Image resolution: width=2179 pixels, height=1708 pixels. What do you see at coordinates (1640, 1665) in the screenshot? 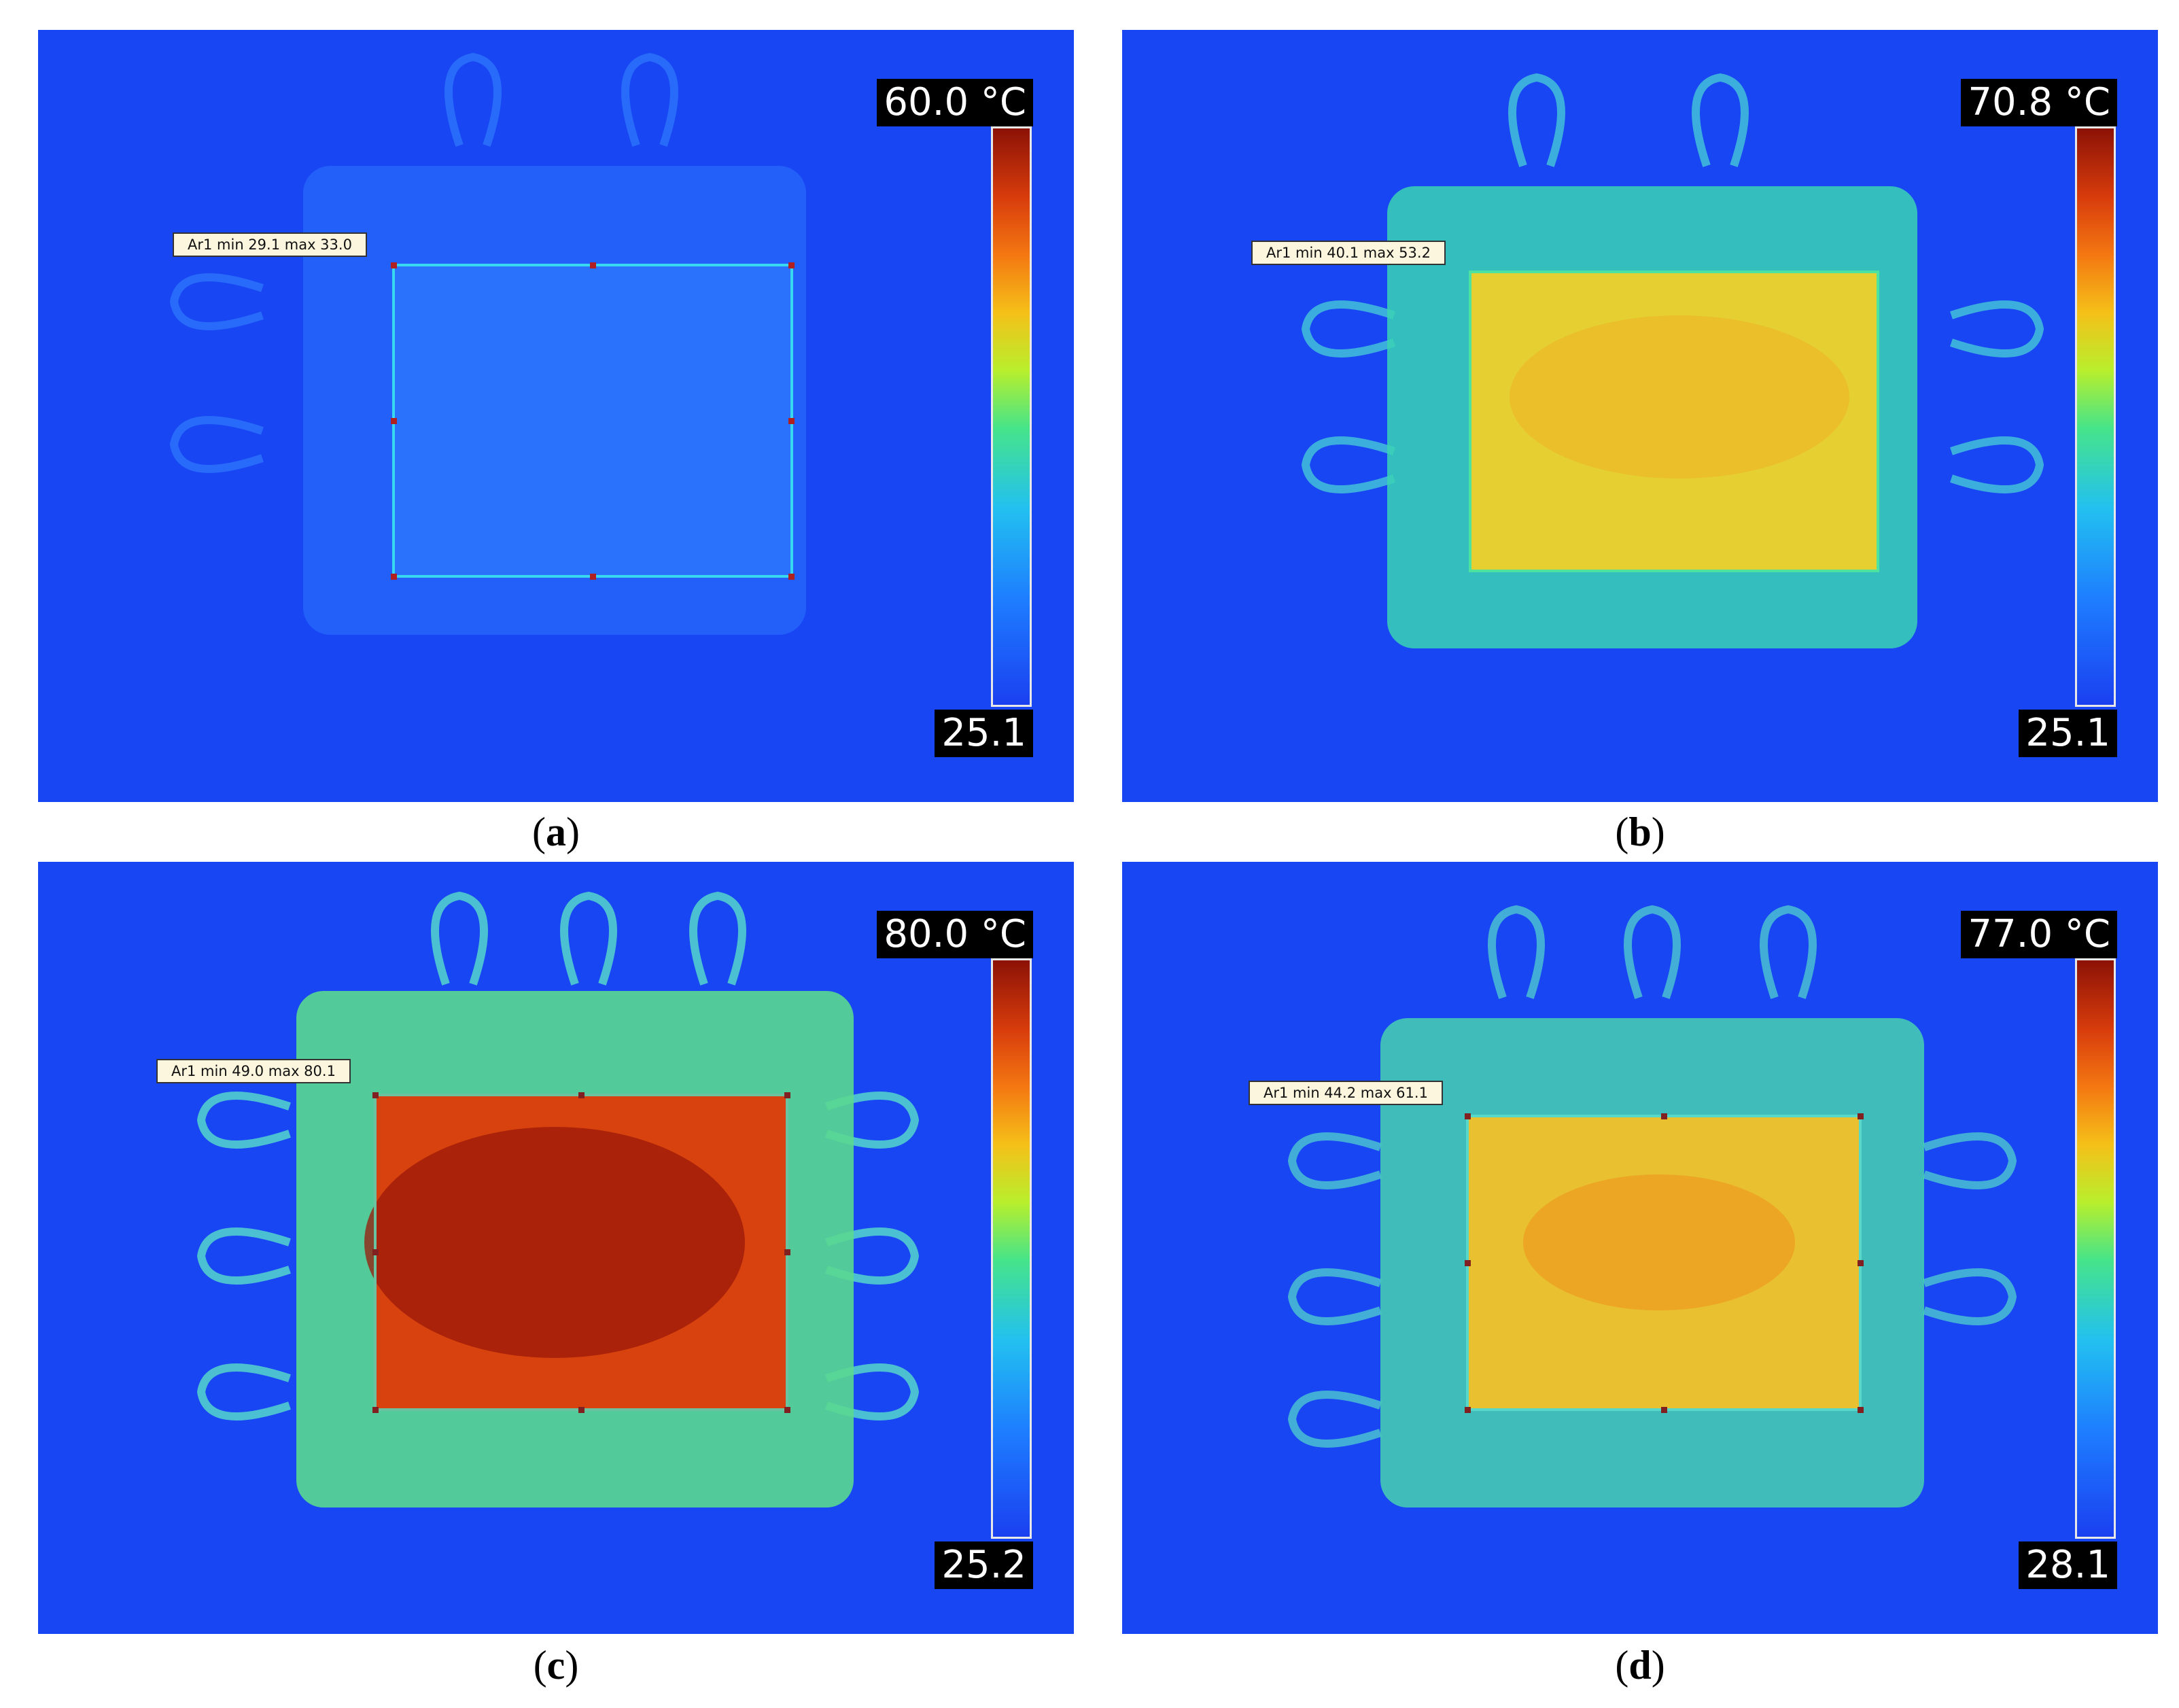
I see `caption-d: (d)` at bounding box center [1640, 1665].